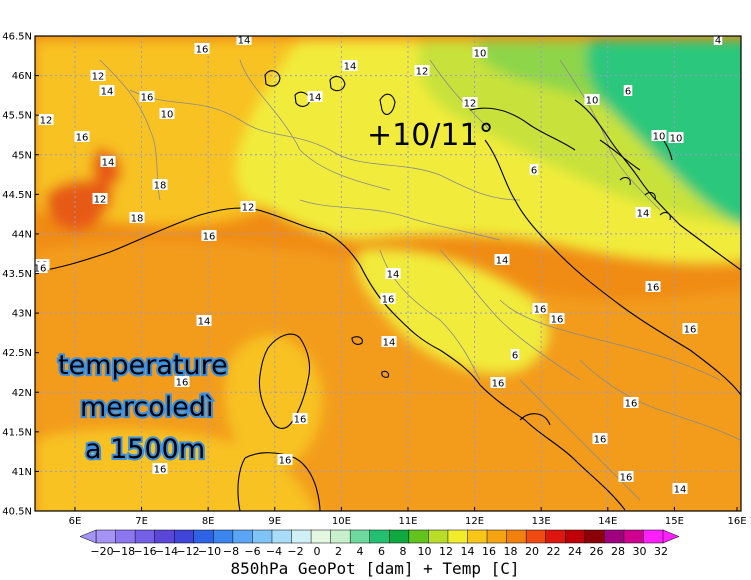 This screenshot has height=580, width=751. What do you see at coordinates (474, 521) in the screenshot?
I see `longitude-label: 12E` at bounding box center [474, 521].